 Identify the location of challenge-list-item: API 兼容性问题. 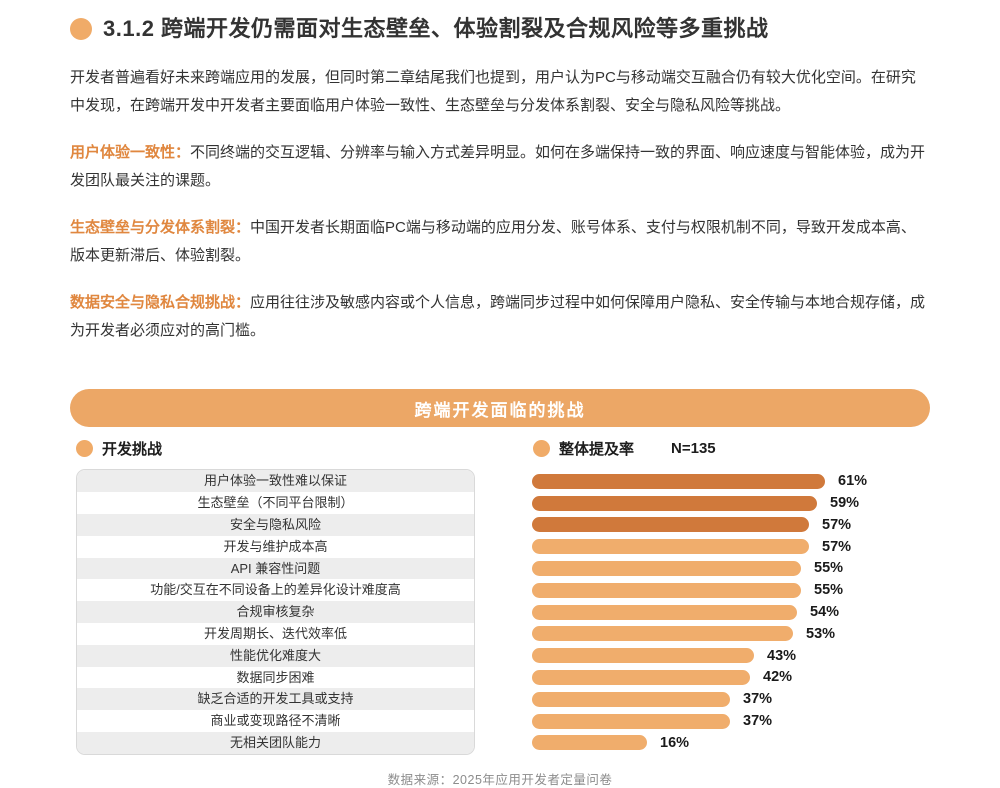
(275, 568).